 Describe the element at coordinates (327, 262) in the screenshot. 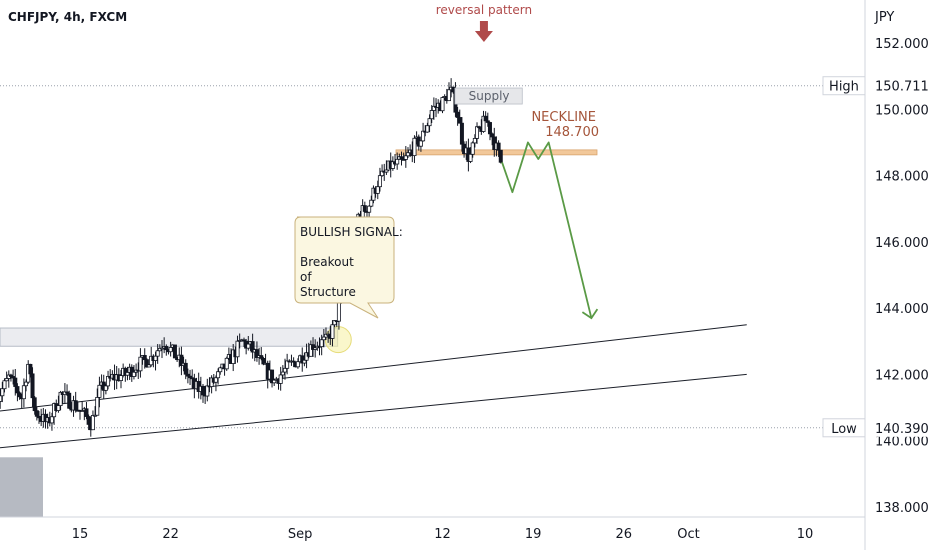

I see `bullish-callout-line: Breakout` at that location.